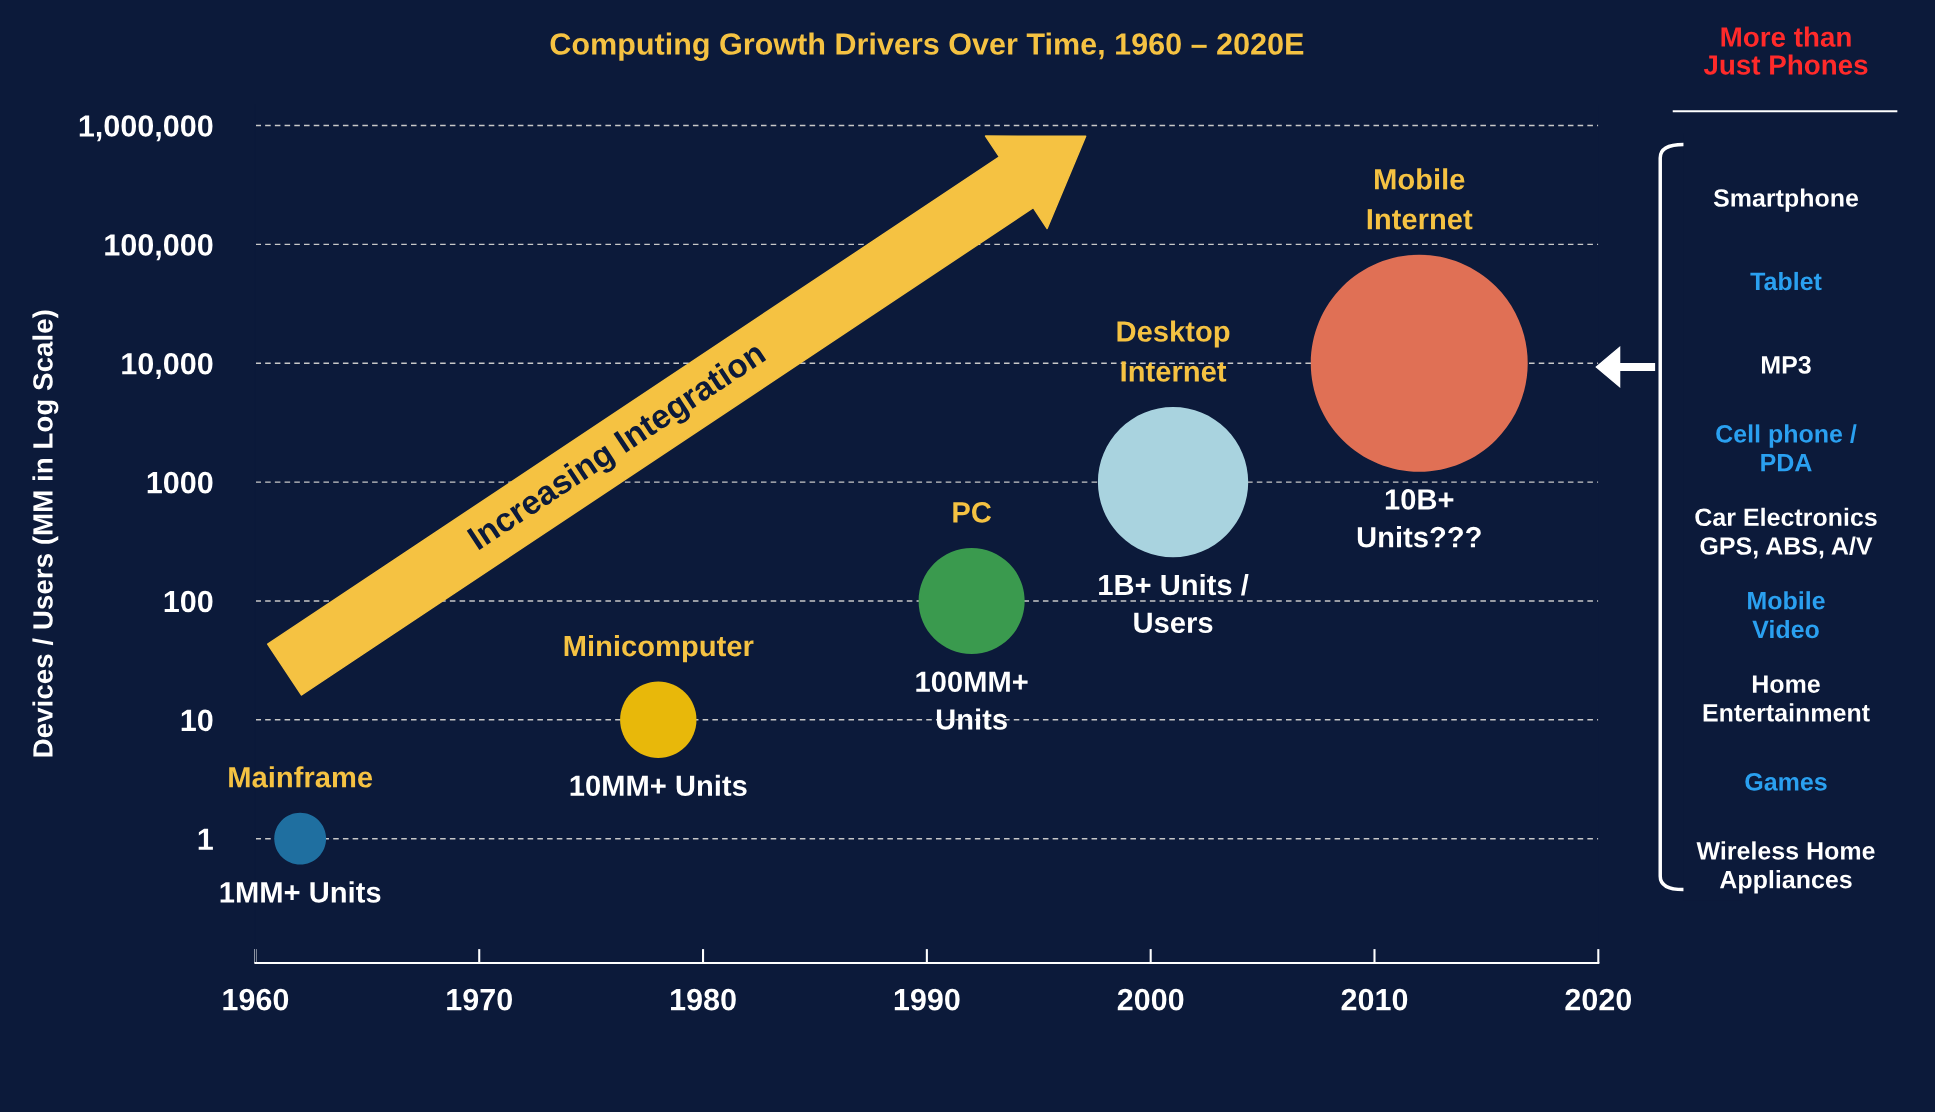 This screenshot has width=1935, height=1112. I want to click on annotation: 10MM+ Units, so click(658, 785).